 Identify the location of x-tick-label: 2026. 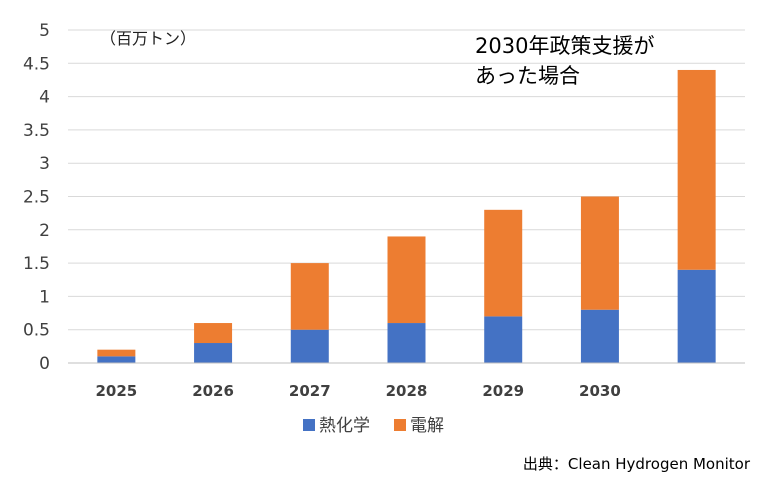
(213, 391).